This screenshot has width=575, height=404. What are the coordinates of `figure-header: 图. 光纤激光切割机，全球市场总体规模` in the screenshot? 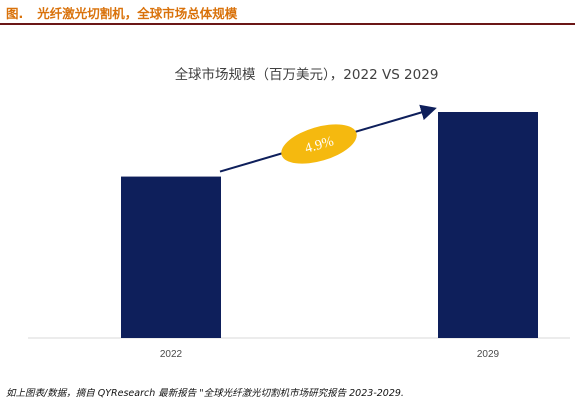 It's located at (121, 12).